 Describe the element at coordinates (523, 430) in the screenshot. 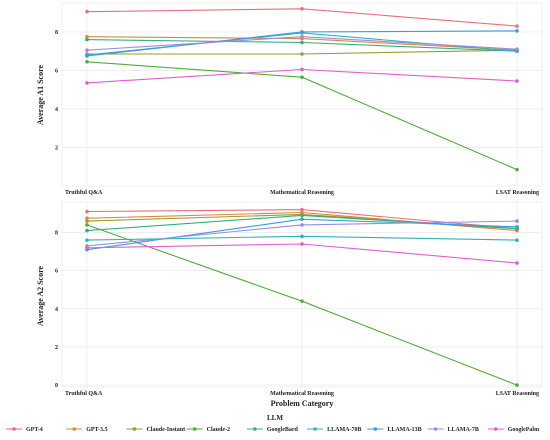

I see `legend-label-googlepalm: GooglePalm` at that location.